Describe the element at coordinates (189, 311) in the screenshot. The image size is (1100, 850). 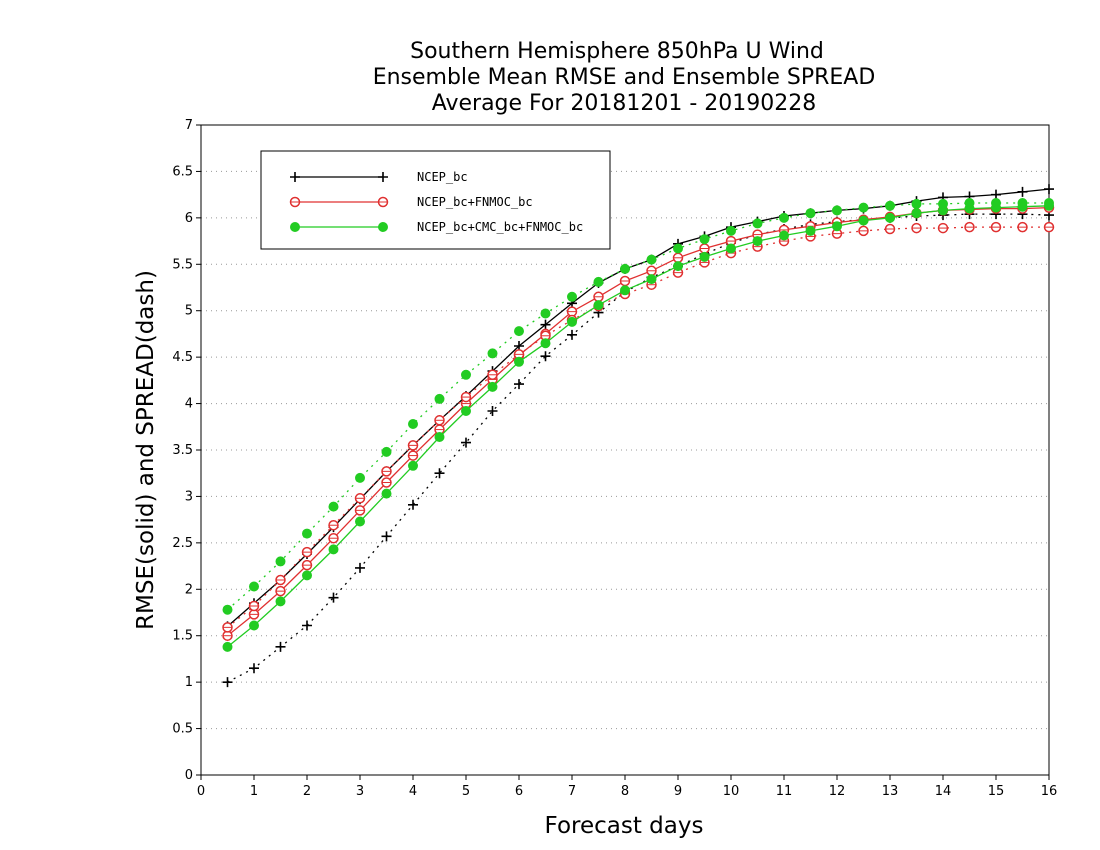
I see `y-tick-label: 5` at that location.